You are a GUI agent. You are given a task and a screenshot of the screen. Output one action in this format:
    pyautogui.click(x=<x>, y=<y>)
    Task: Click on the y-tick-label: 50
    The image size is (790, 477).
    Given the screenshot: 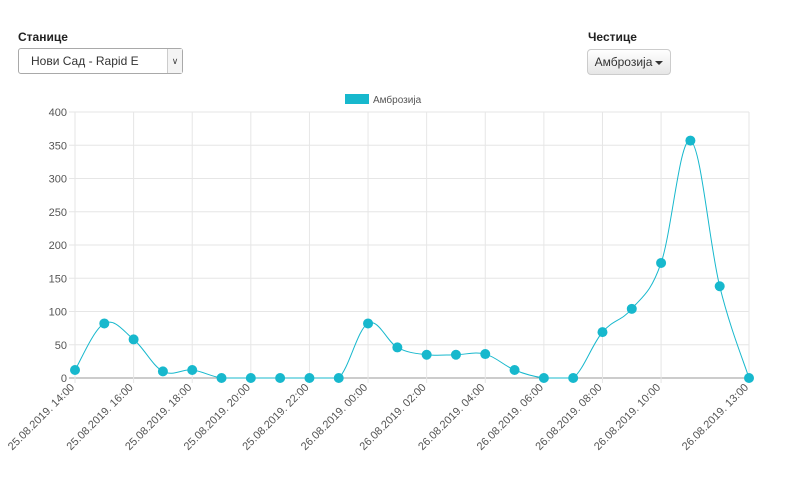 What is the action you would take?
    pyautogui.click(x=61, y=346)
    